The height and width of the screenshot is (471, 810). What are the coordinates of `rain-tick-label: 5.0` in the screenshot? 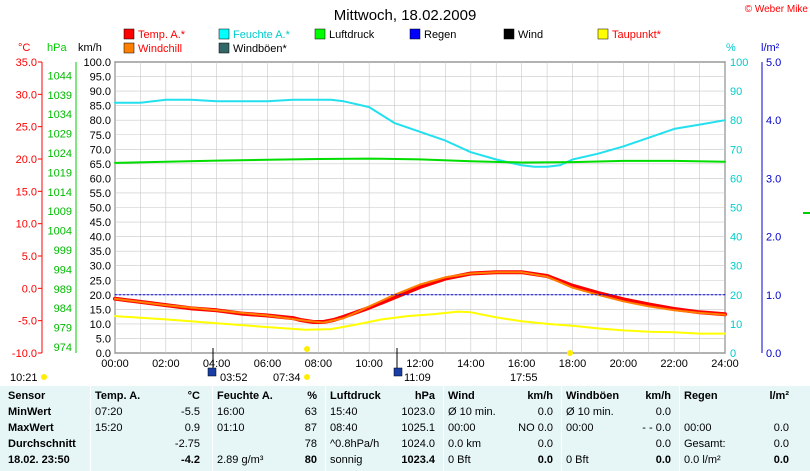 It's located at (773, 63).